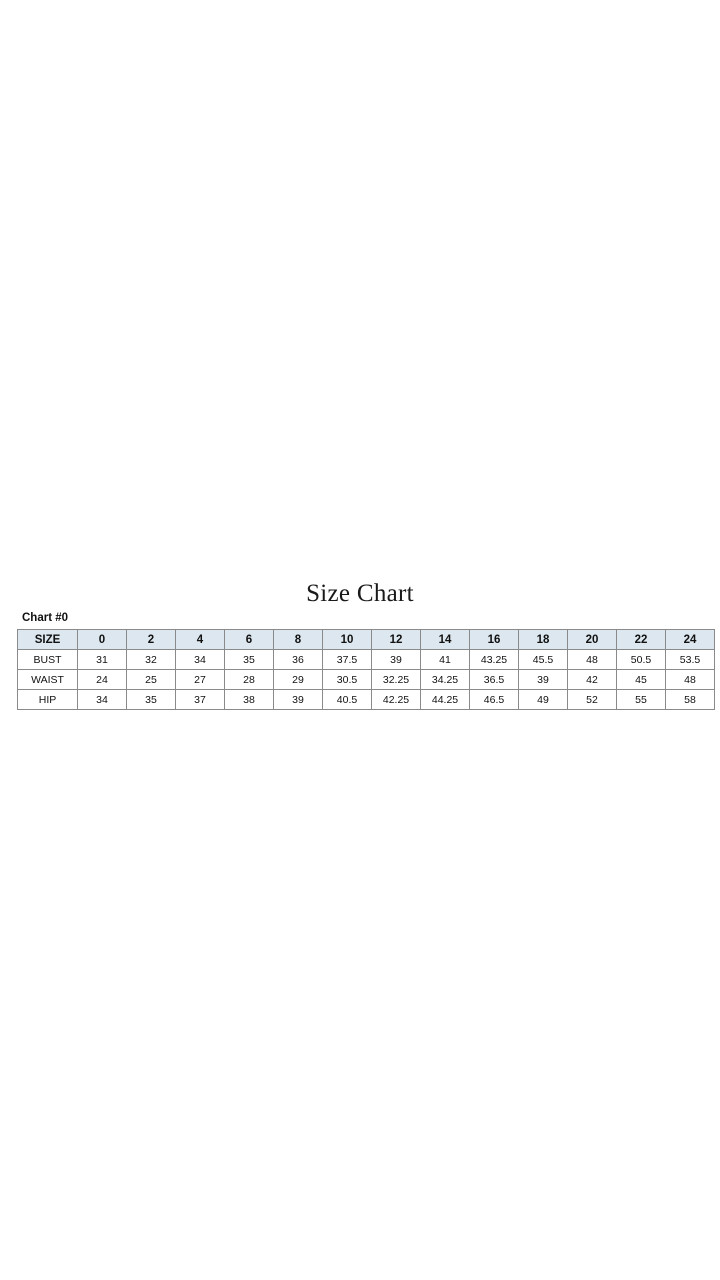 This screenshot has height=1280, width=720. Describe the element at coordinates (690, 659) in the screenshot. I see `cell-bust-24: 53.5` at that location.